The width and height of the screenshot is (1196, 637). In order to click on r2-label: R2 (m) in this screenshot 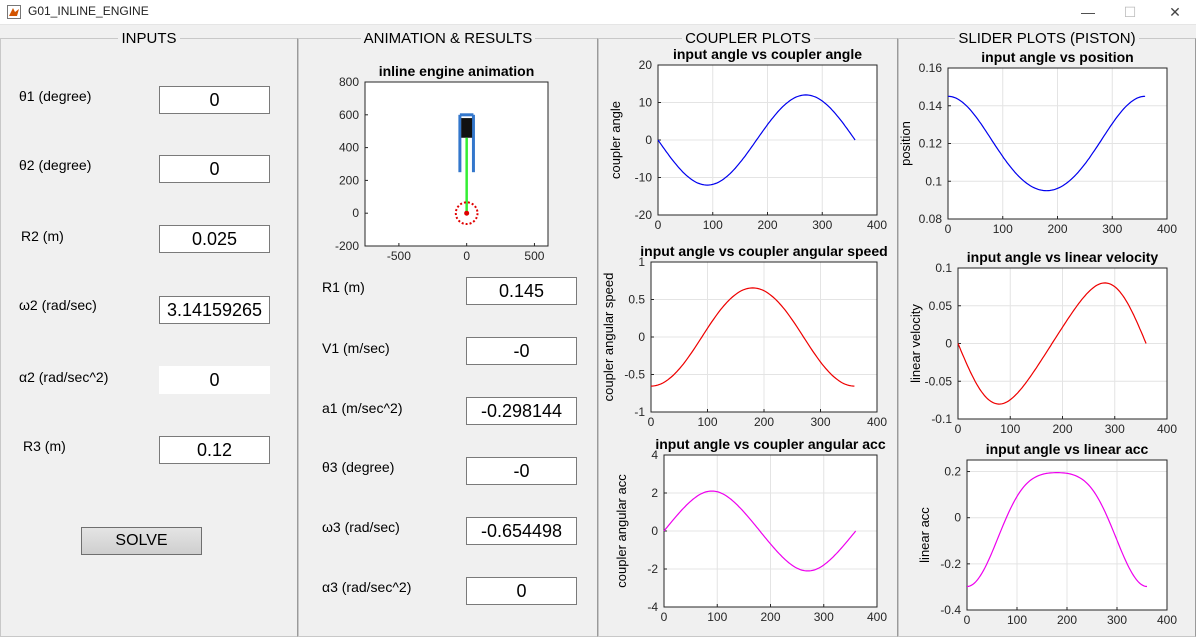, I will do `click(42, 236)`.